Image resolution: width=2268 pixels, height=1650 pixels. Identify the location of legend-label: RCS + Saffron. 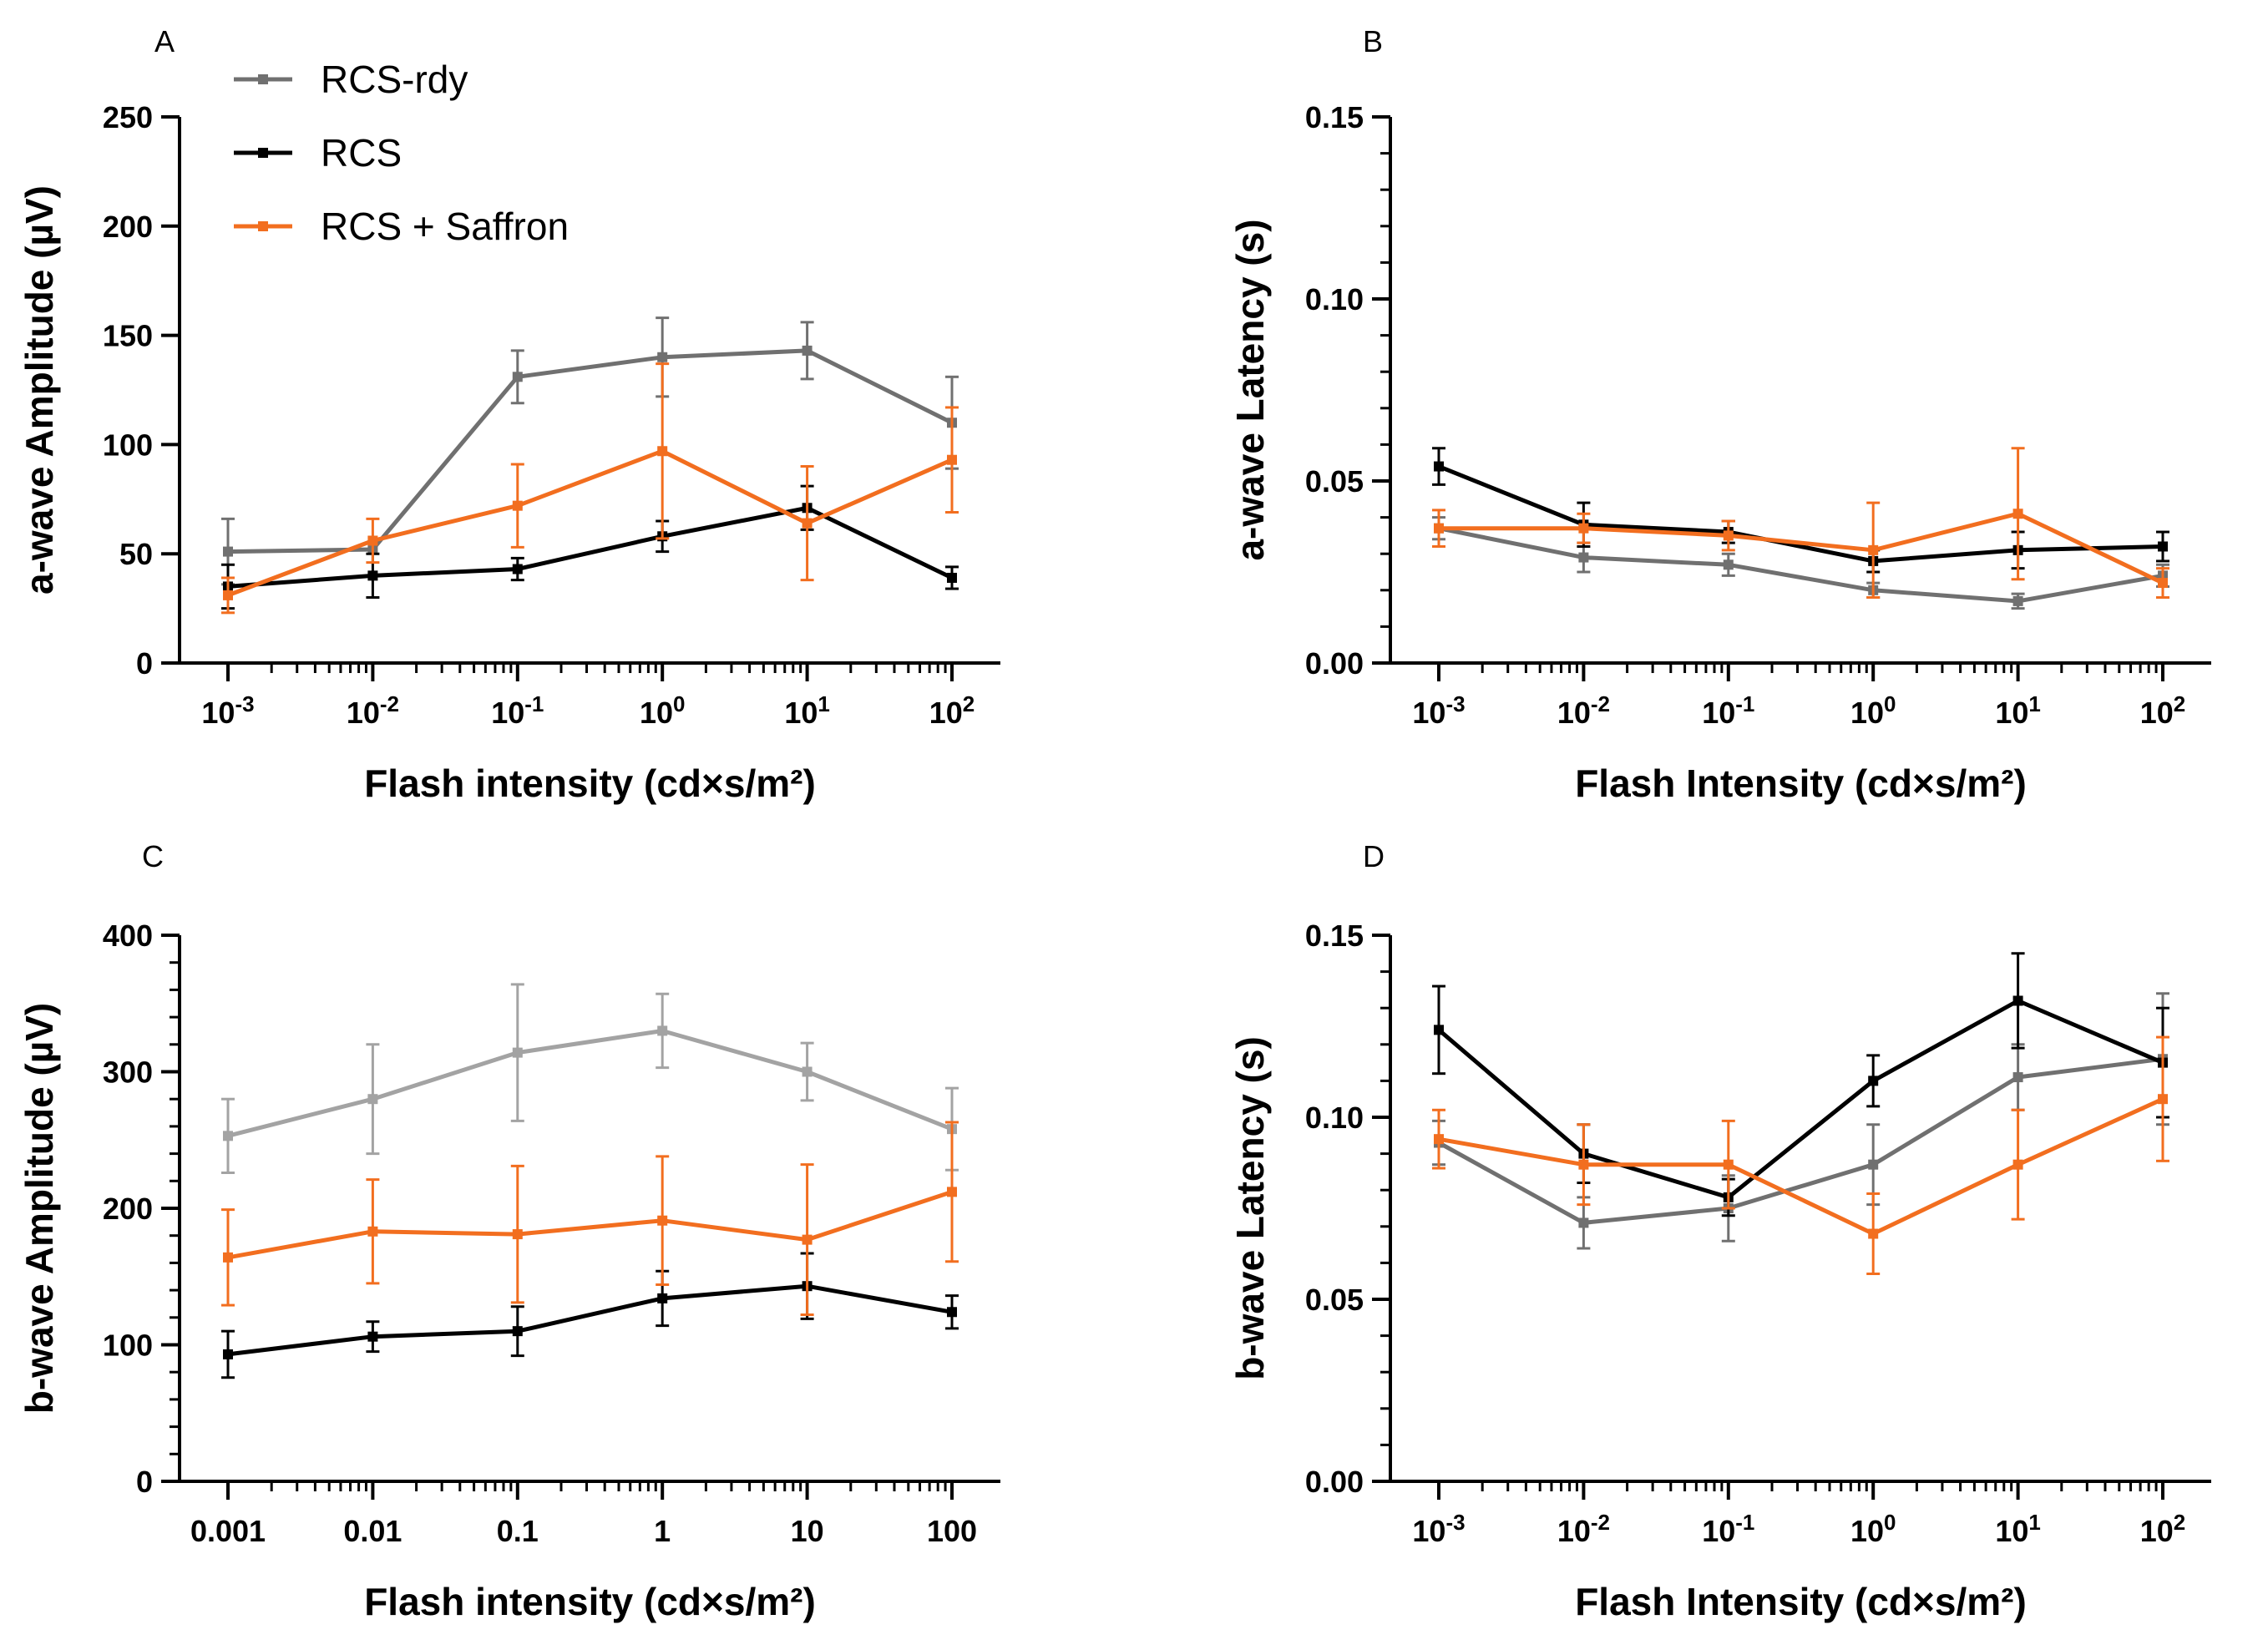
(445, 226).